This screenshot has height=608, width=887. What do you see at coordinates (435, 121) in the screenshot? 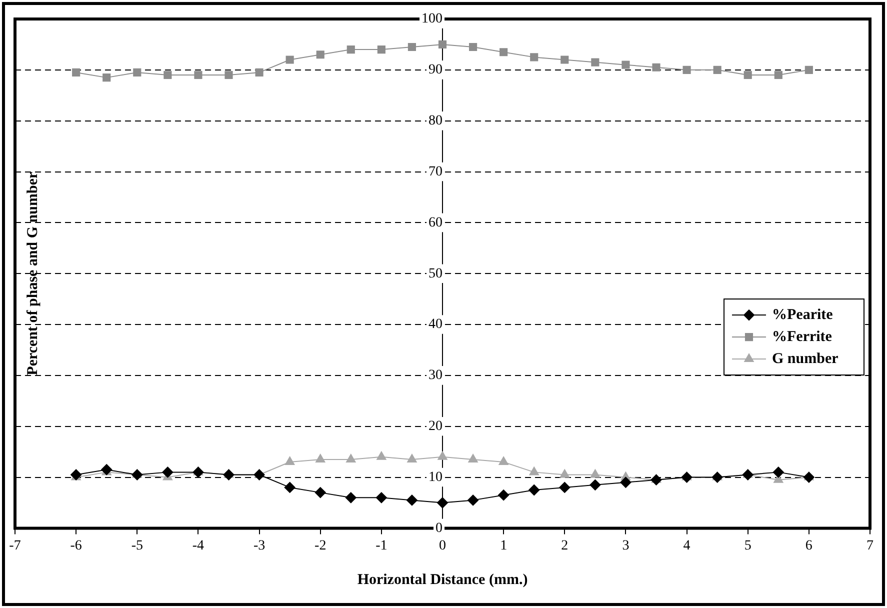
I see `y-tick-label: 80` at bounding box center [435, 121].